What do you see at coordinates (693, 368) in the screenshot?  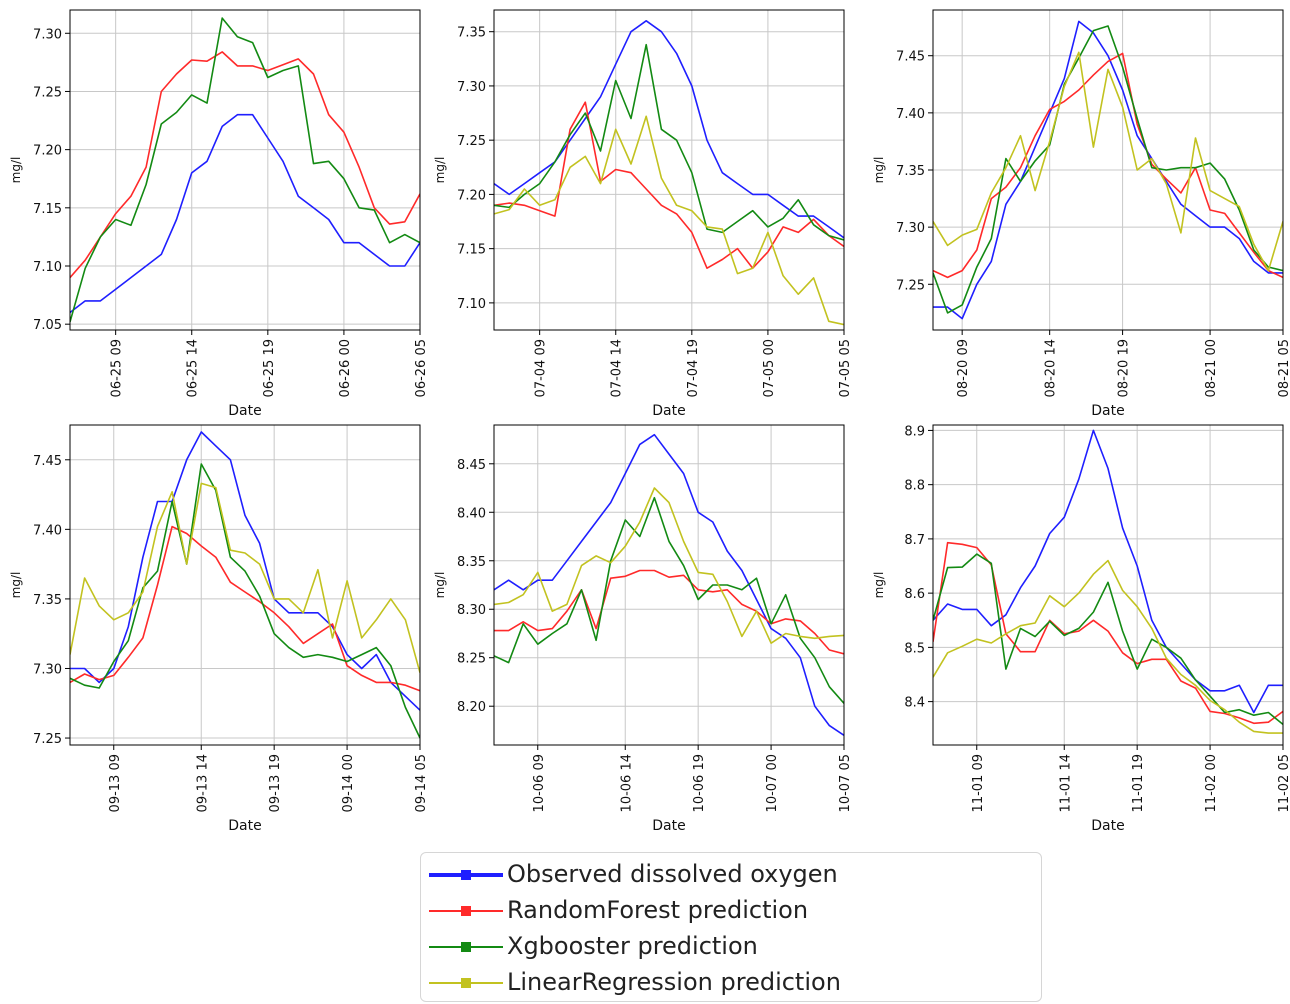 I see `x-tick-label: 07-04 19` at bounding box center [693, 368].